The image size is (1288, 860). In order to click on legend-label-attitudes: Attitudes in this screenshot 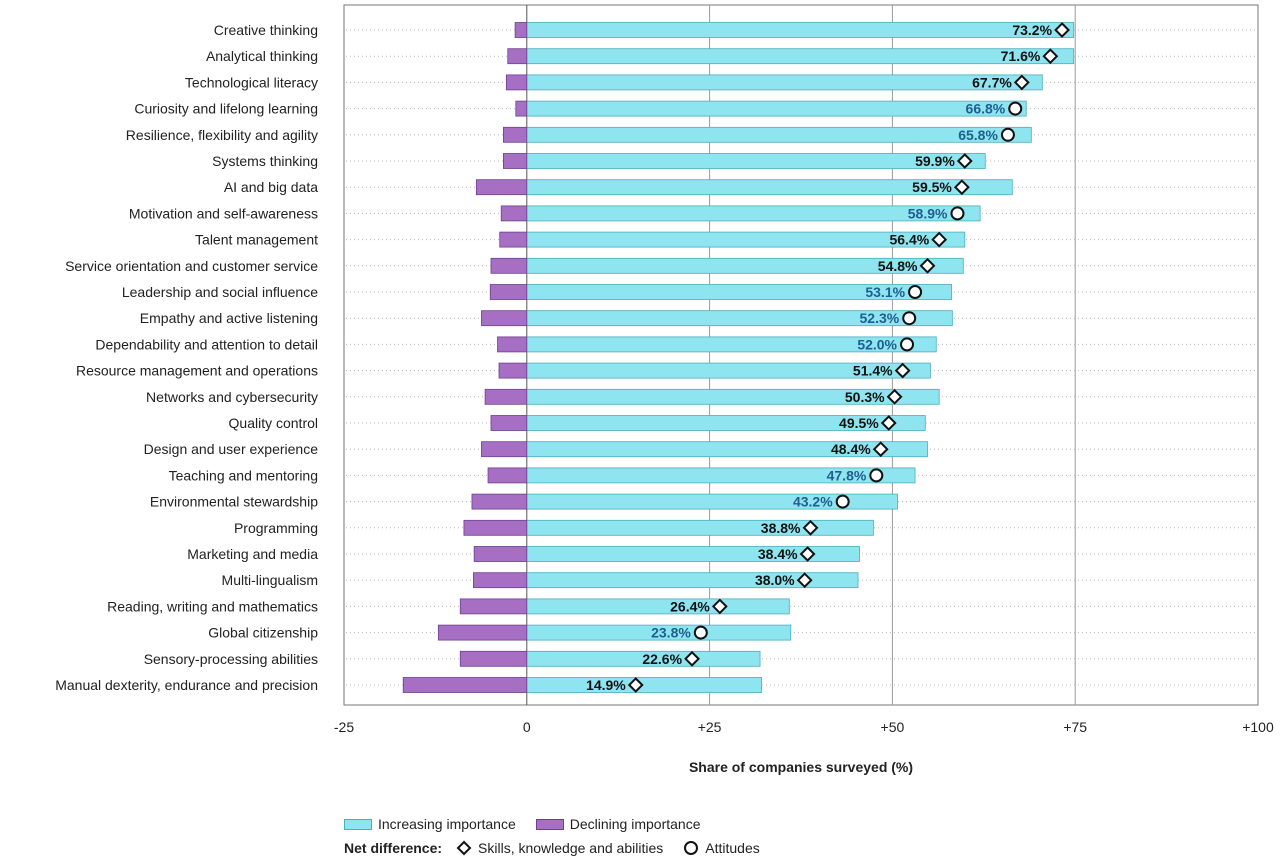, I will do `click(732, 848)`.